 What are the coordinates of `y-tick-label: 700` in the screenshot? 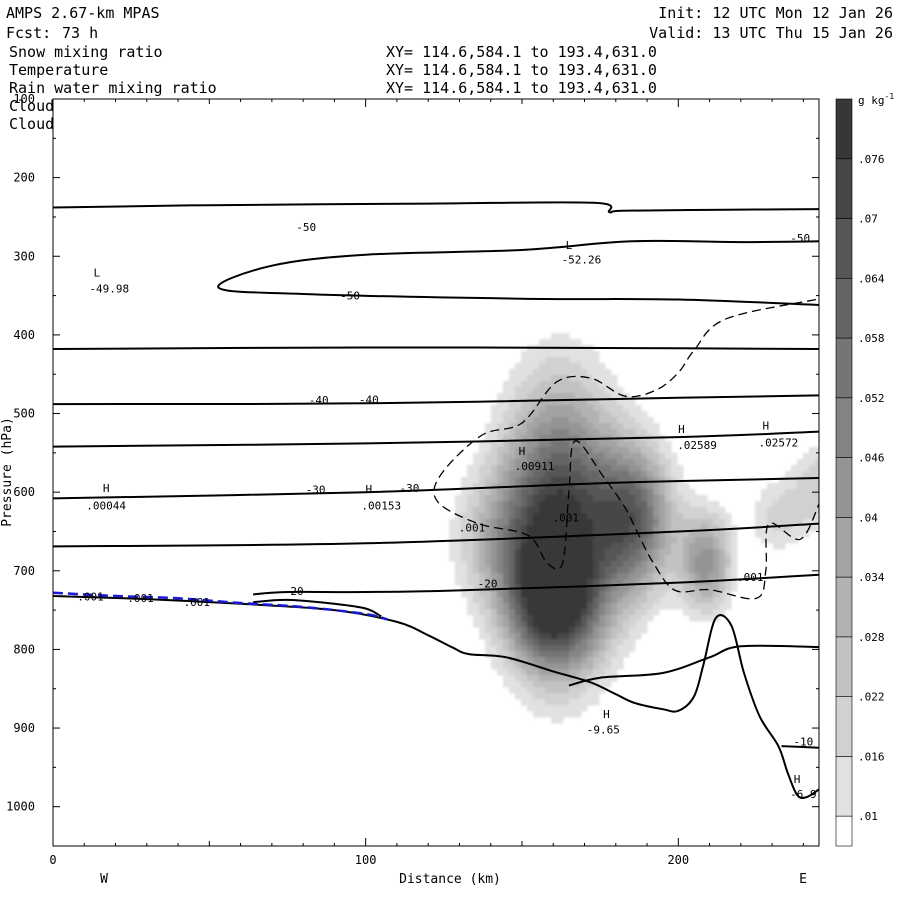 It's located at (24, 571).